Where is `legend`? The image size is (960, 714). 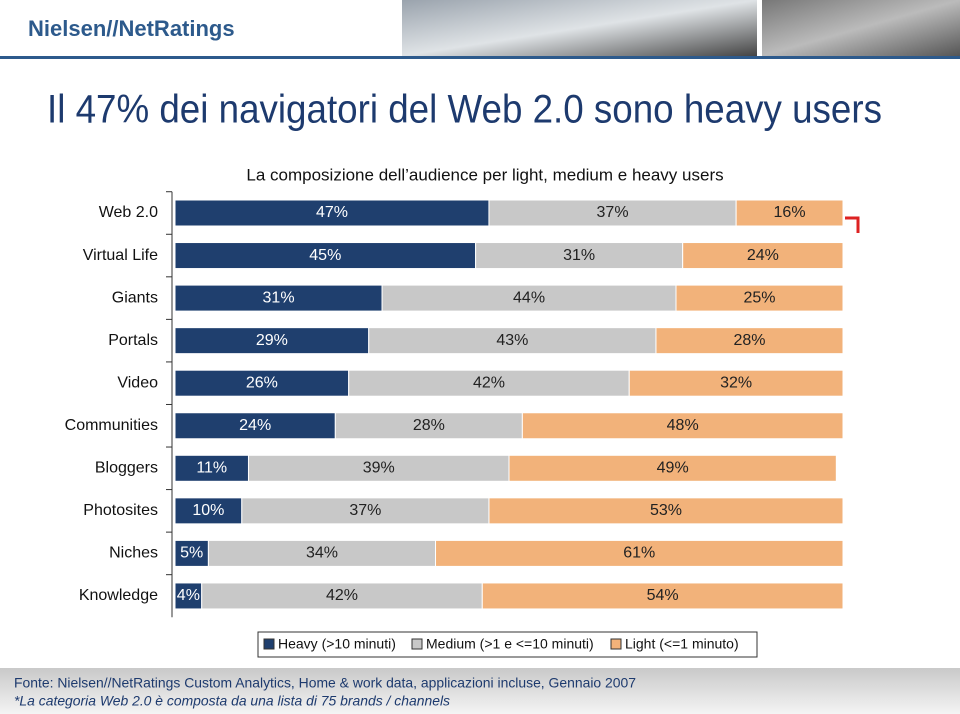
legend is located at coordinates (507, 644).